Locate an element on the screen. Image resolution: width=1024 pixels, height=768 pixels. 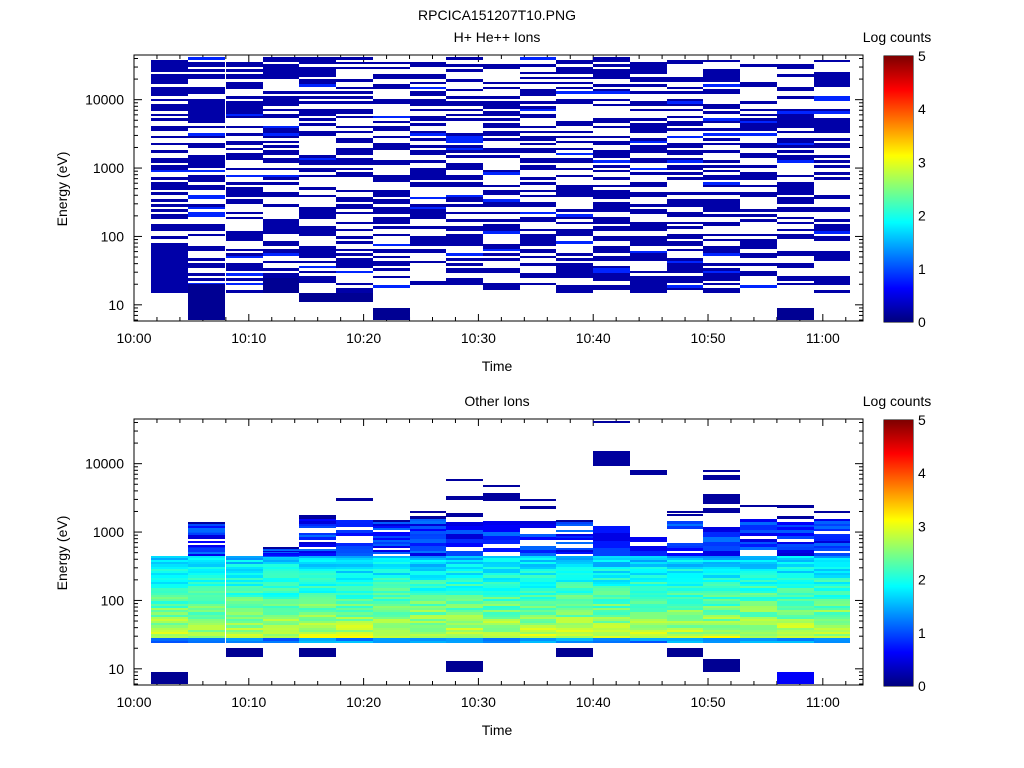
panel-title: Other Ions is located at coordinates (496, 401).